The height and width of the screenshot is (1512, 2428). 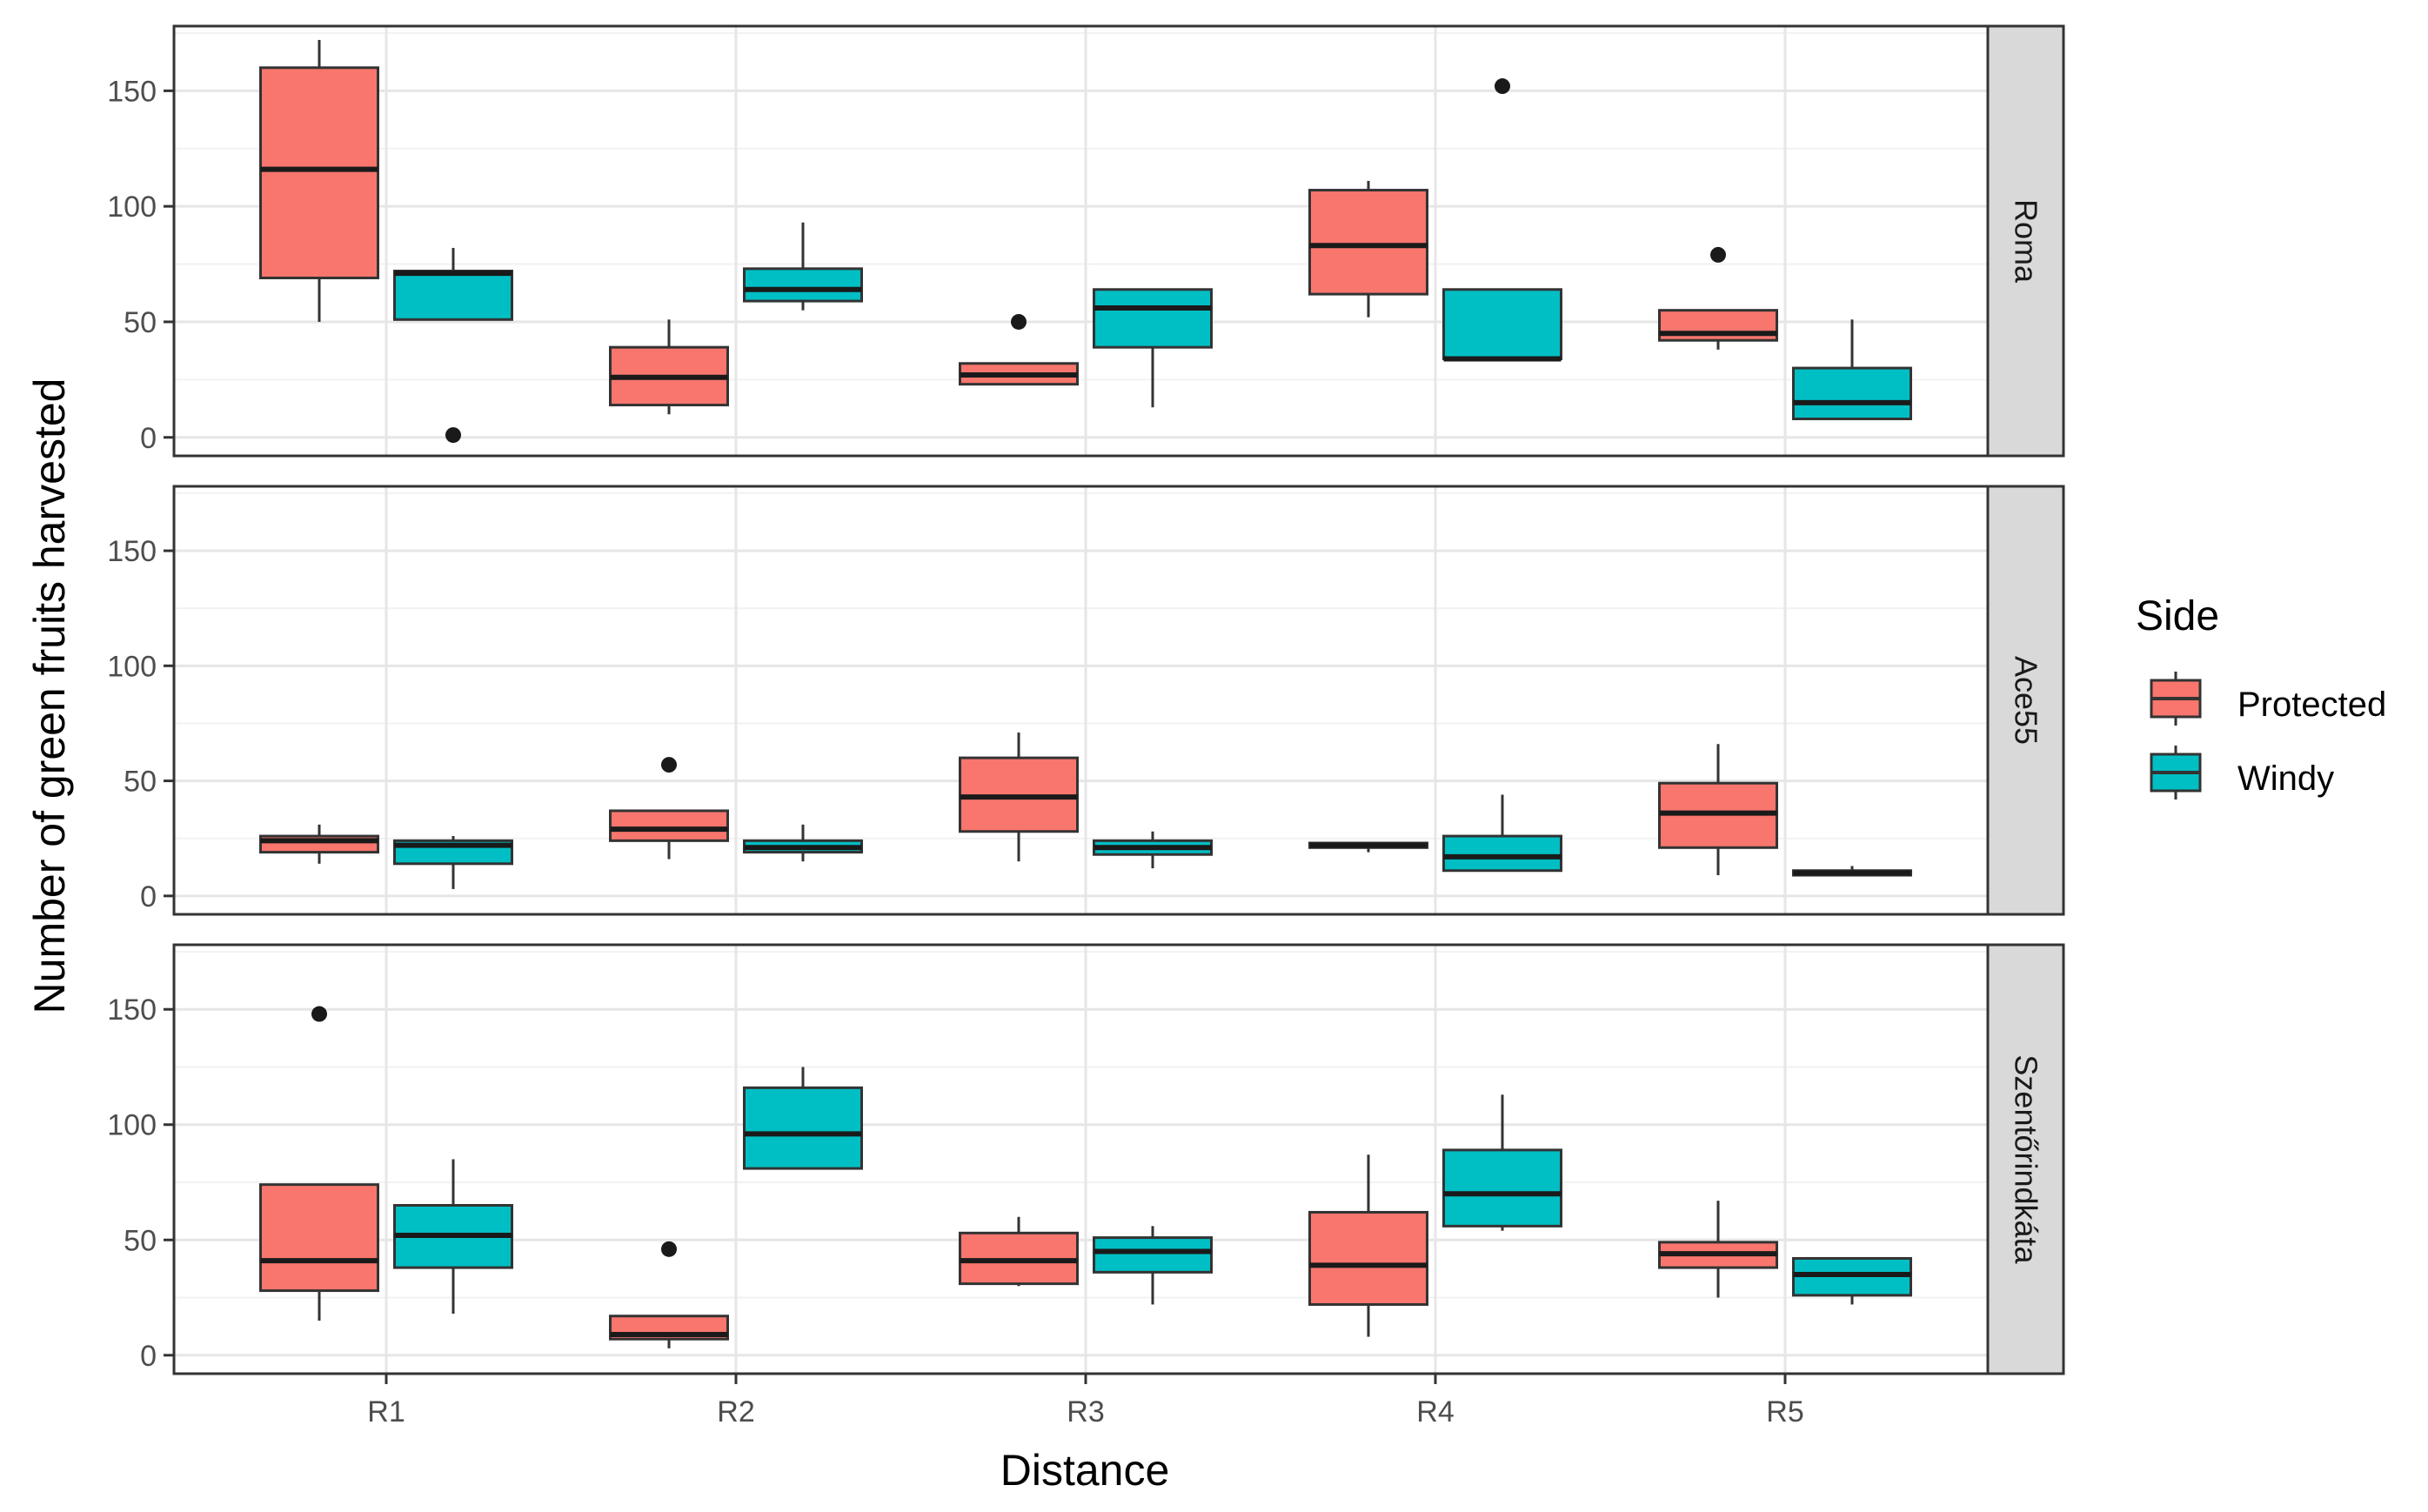 I want to click on x-tick-label-r2: R2, so click(x=735, y=1412).